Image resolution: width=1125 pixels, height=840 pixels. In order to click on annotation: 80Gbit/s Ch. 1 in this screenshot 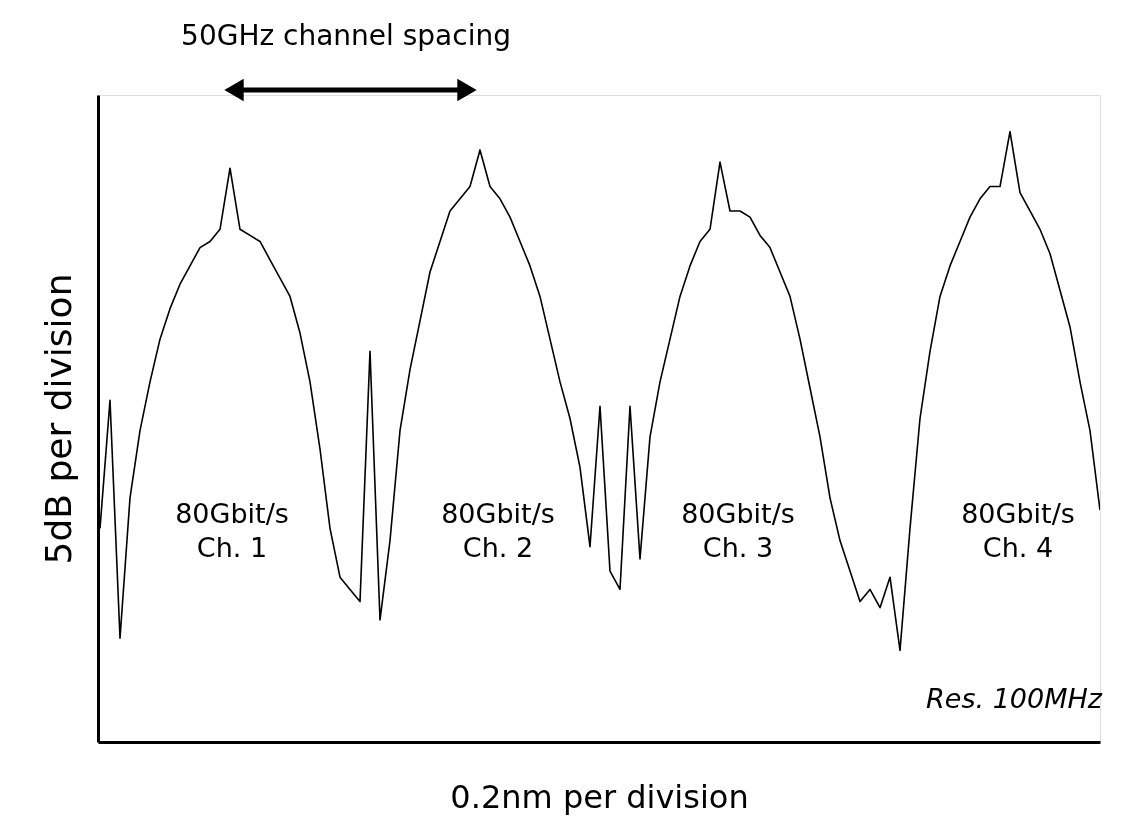, I will do `click(232, 530)`.